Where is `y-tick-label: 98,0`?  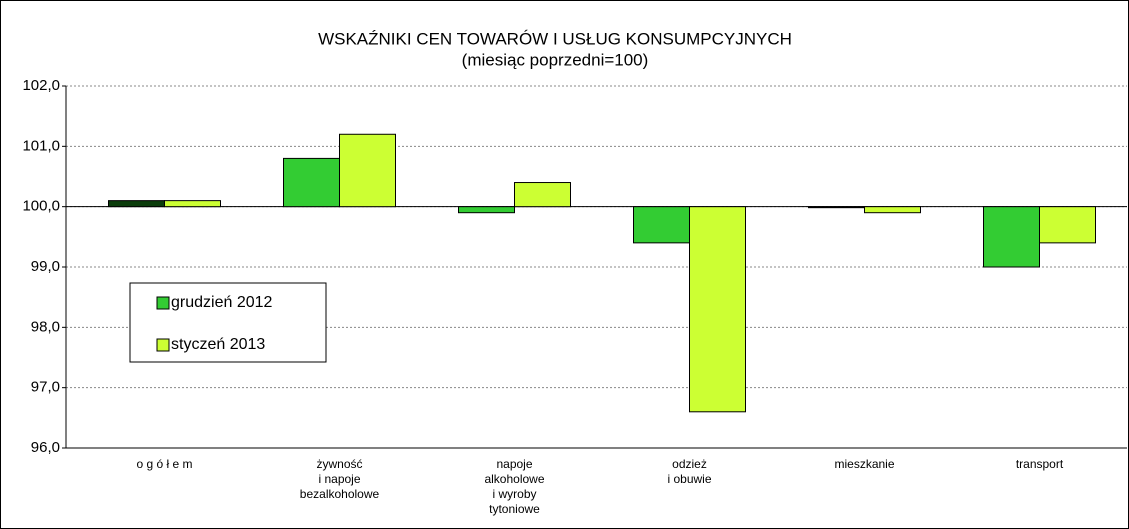 y-tick-label: 98,0 is located at coordinates (45, 326).